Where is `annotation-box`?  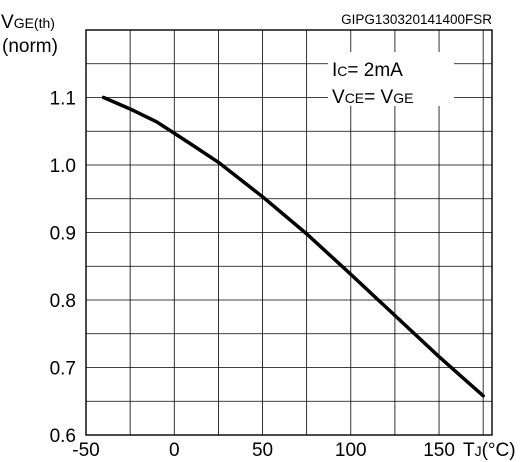
annotation-box is located at coordinates (391, 79).